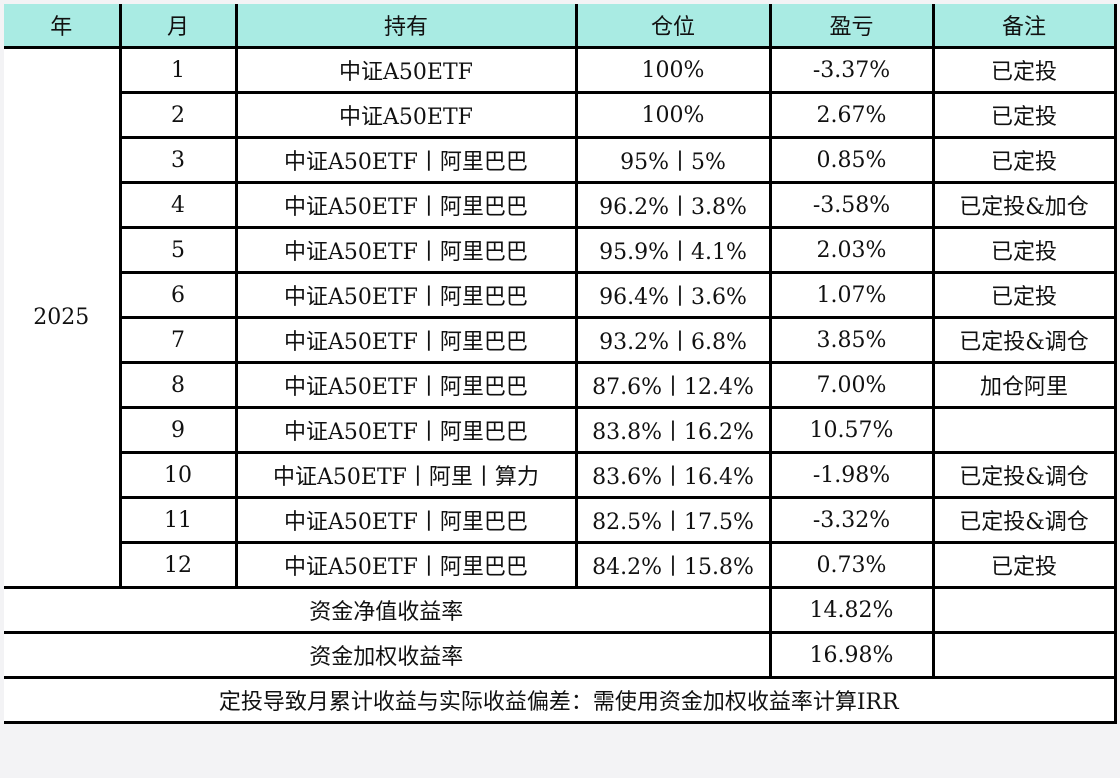 The height and width of the screenshot is (778, 1120). What do you see at coordinates (673, 565) in the screenshot?
I see `position-cell: 84.2%丨15.8%` at bounding box center [673, 565].